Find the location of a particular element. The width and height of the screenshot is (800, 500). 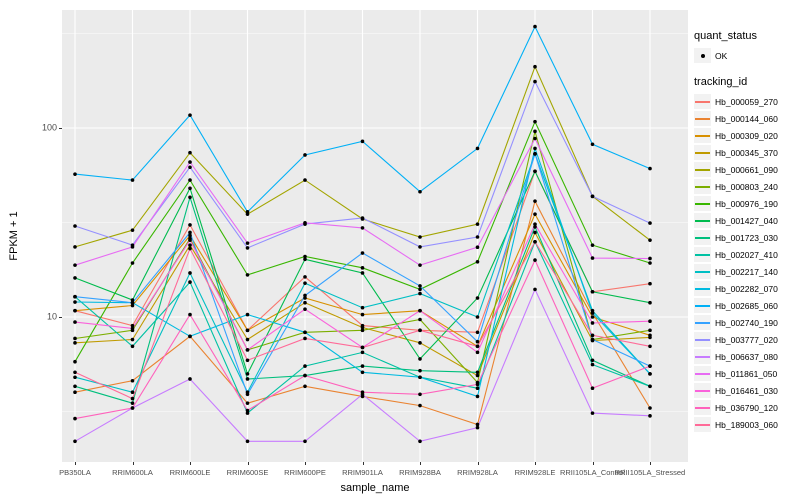

legend-entry: Hb_000144_060 is located at coordinates (747, 118).